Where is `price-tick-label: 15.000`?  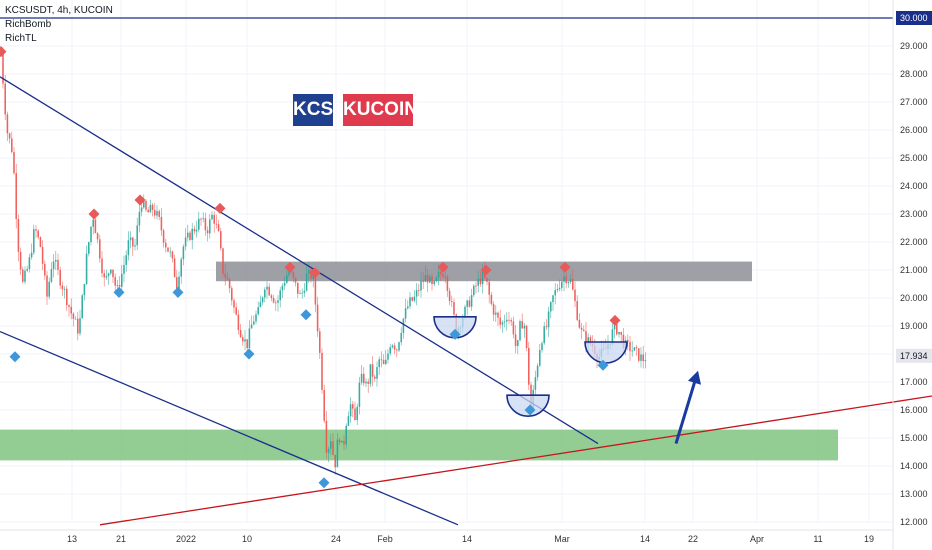 price-tick-label: 15.000 is located at coordinates (914, 438).